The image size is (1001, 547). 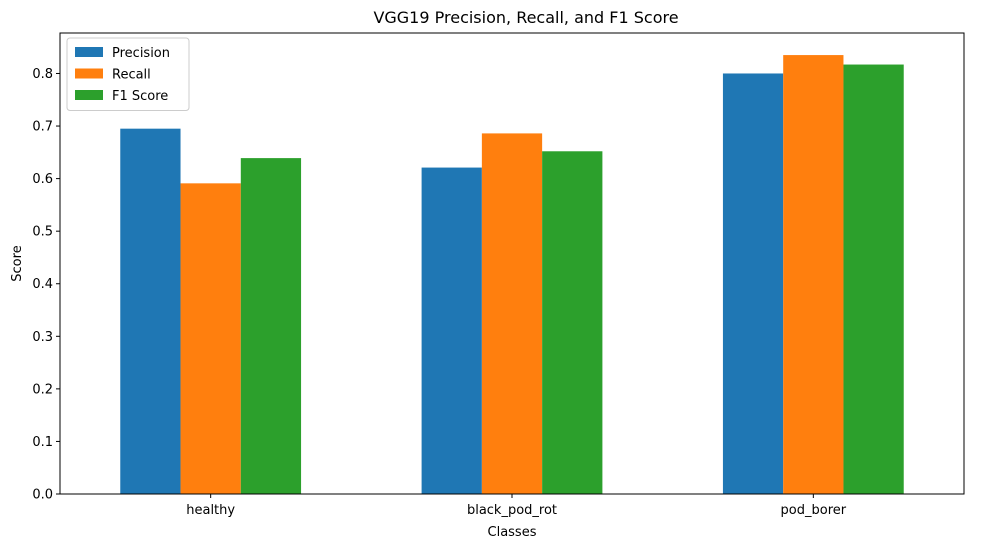 I want to click on y-tick-label: 0.2, so click(x=42, y=389).